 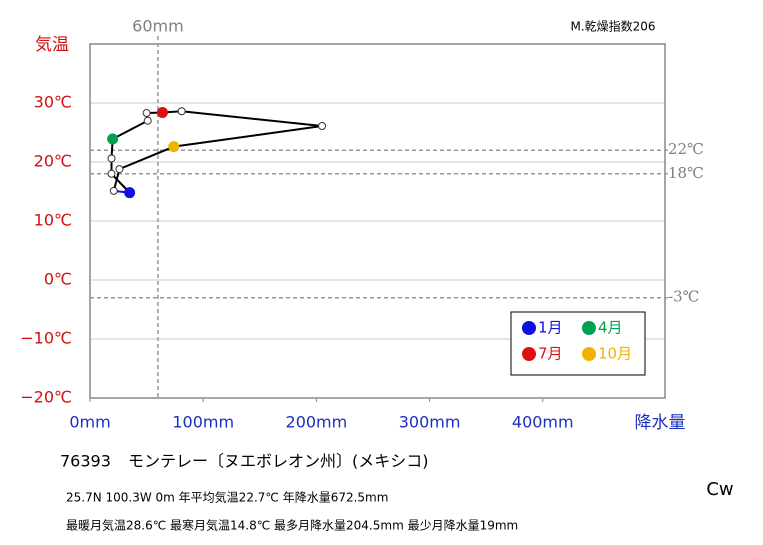 I want to click on y-tick-label: −10℃, so click(x=46, y=338).